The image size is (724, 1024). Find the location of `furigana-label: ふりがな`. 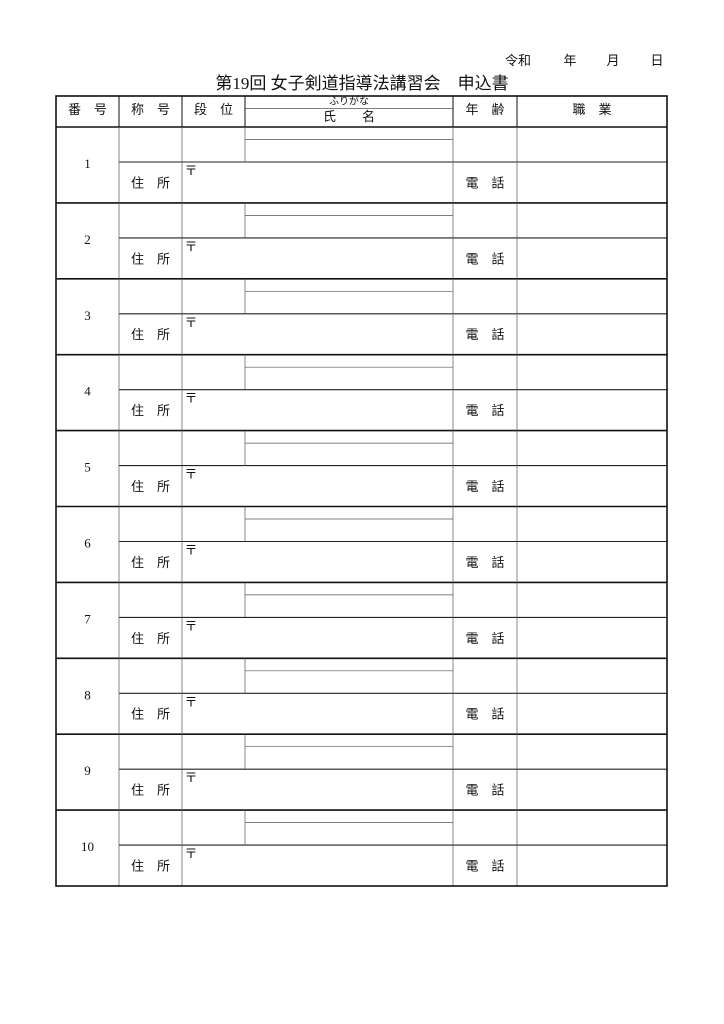

furigana-label: ふりがな is located at coordinates (349, 100).